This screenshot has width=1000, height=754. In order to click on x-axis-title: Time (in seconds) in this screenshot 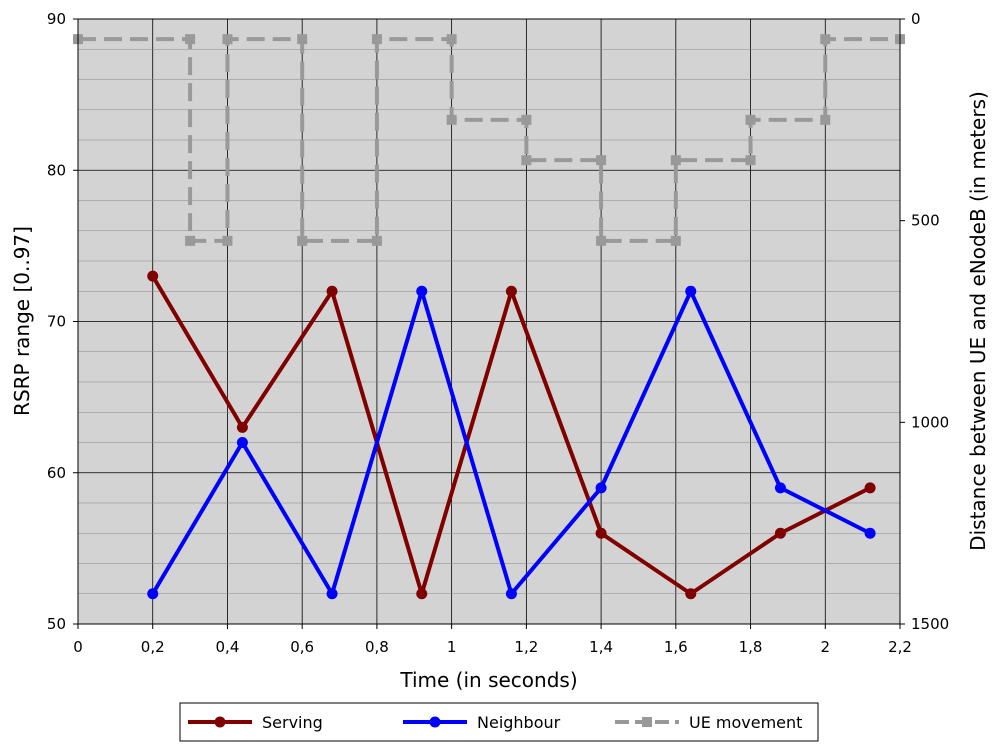, I will do `click(488, 680)`.